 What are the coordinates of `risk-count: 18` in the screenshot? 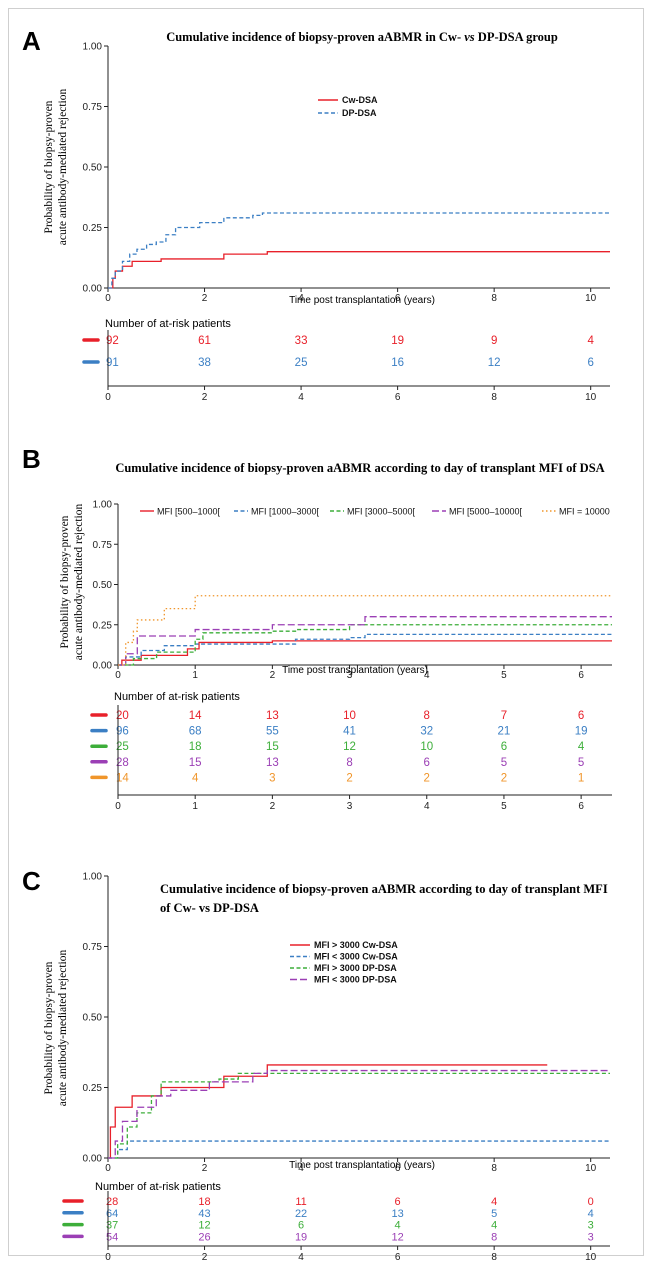 It's located at (204, 1202).